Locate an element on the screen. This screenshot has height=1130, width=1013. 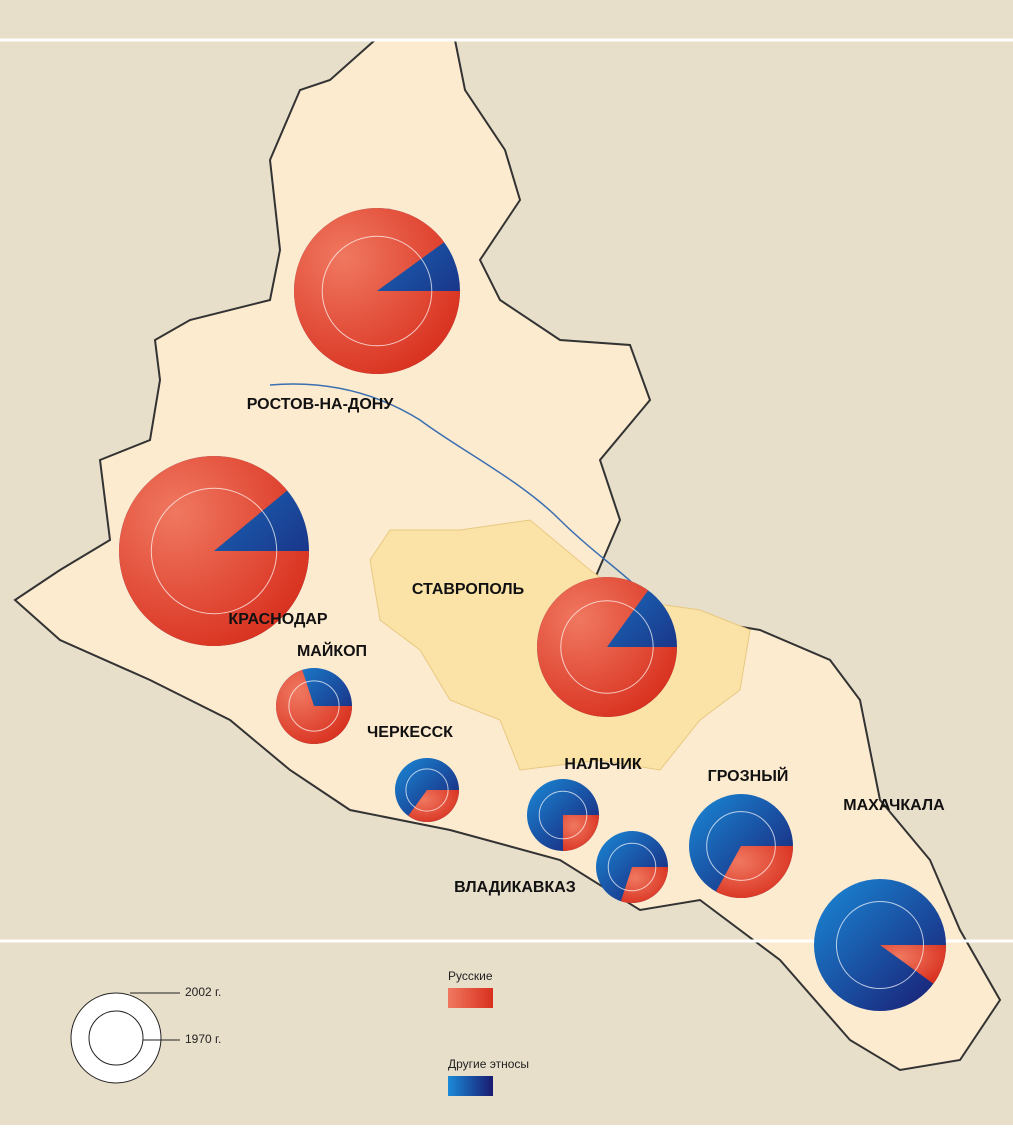
city-label: МАХАЧКАЛА is located at coordinates (894, 805).